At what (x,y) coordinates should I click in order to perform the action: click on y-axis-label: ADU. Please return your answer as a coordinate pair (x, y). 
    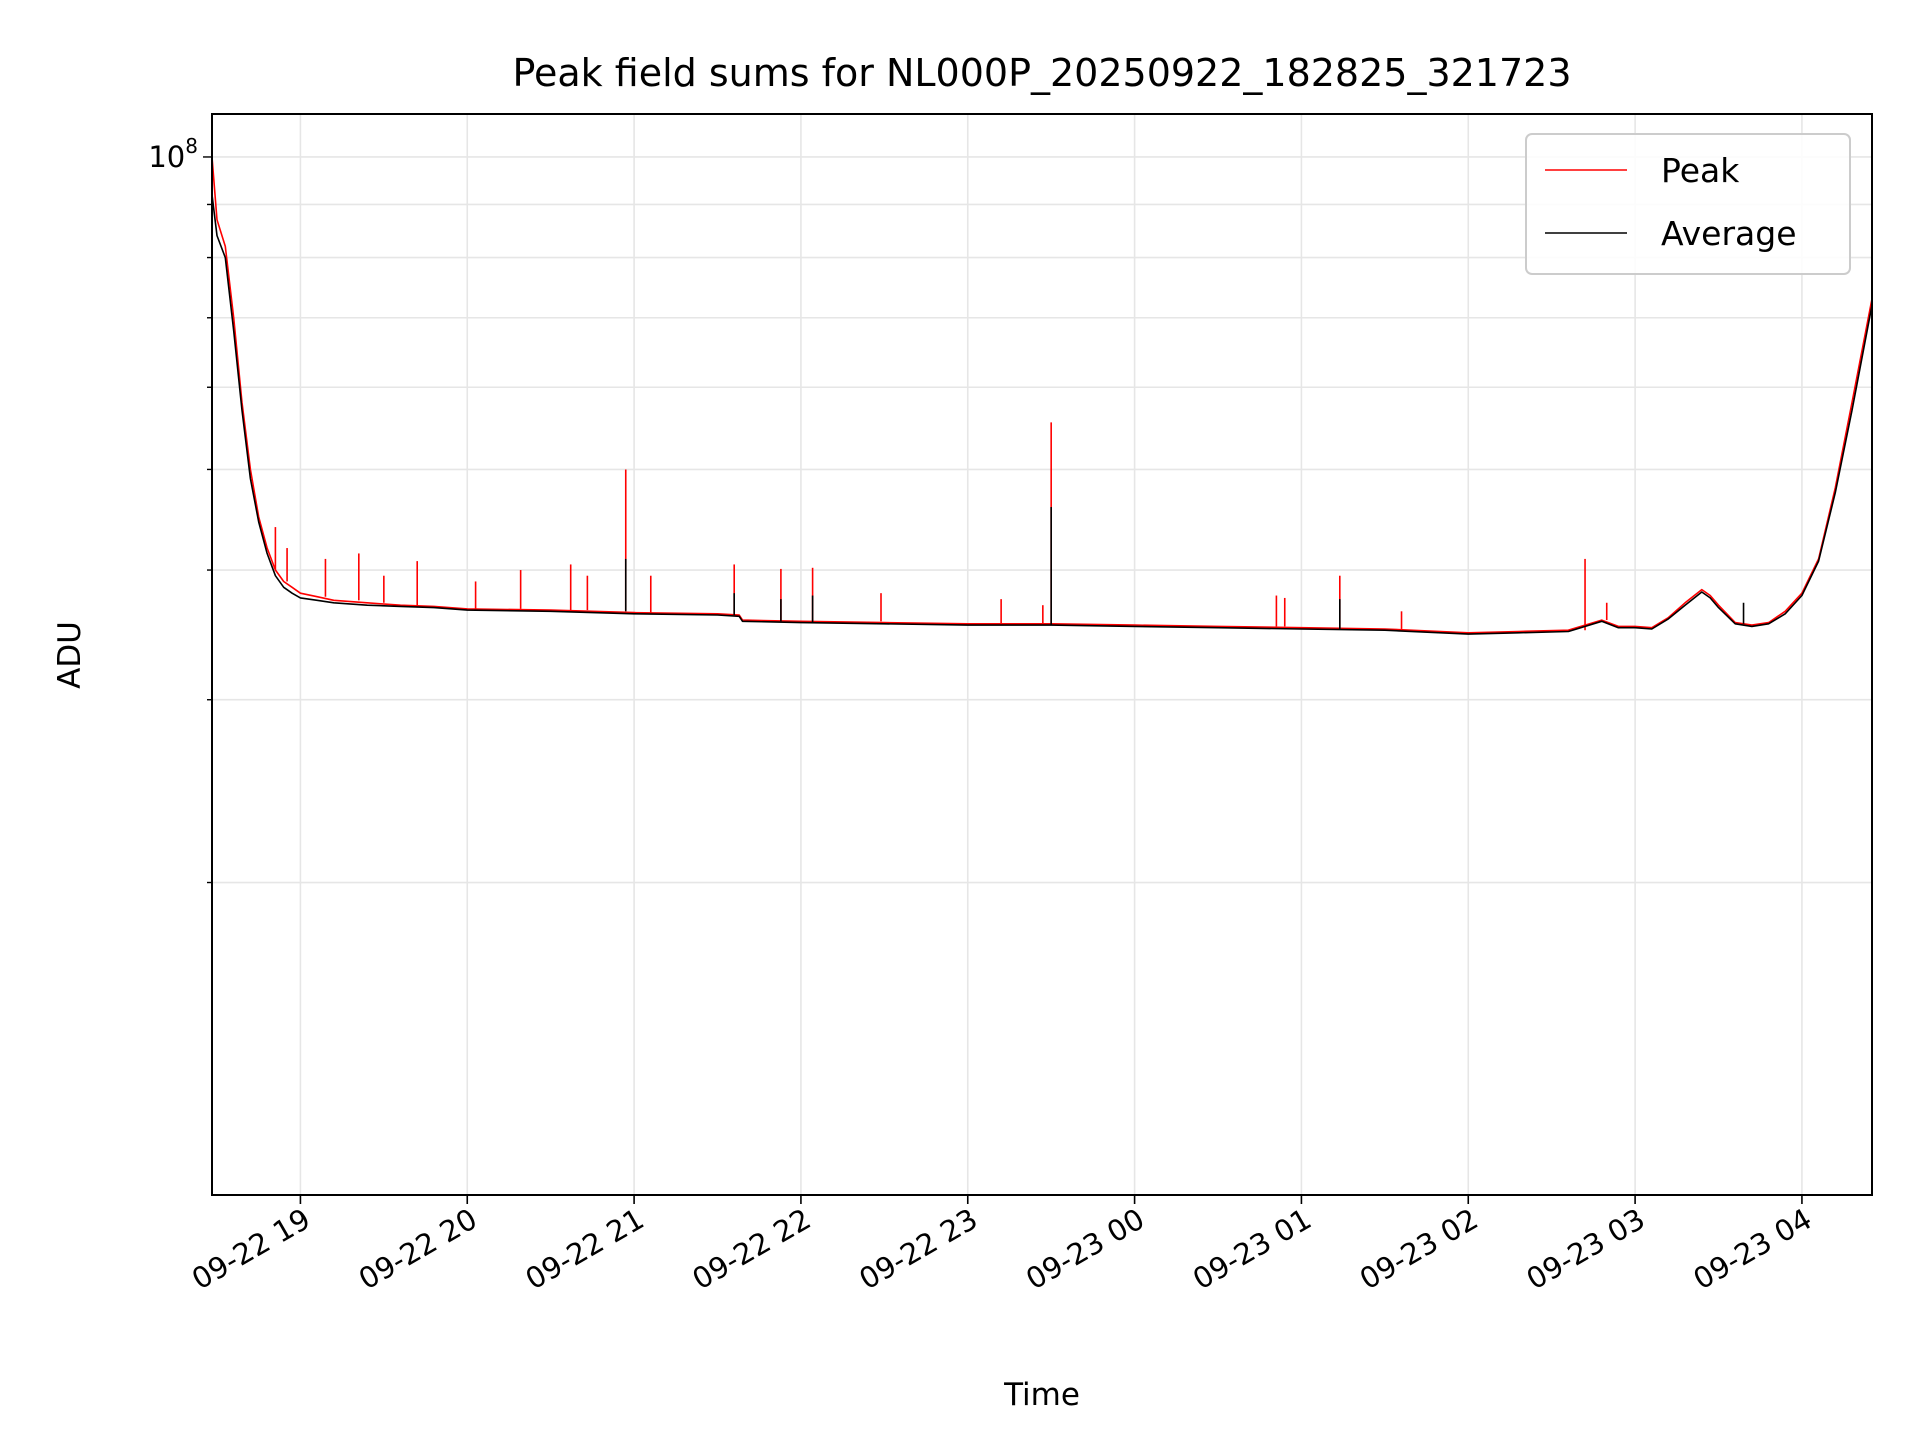
    Looking at the image, I should click on (70, 655).